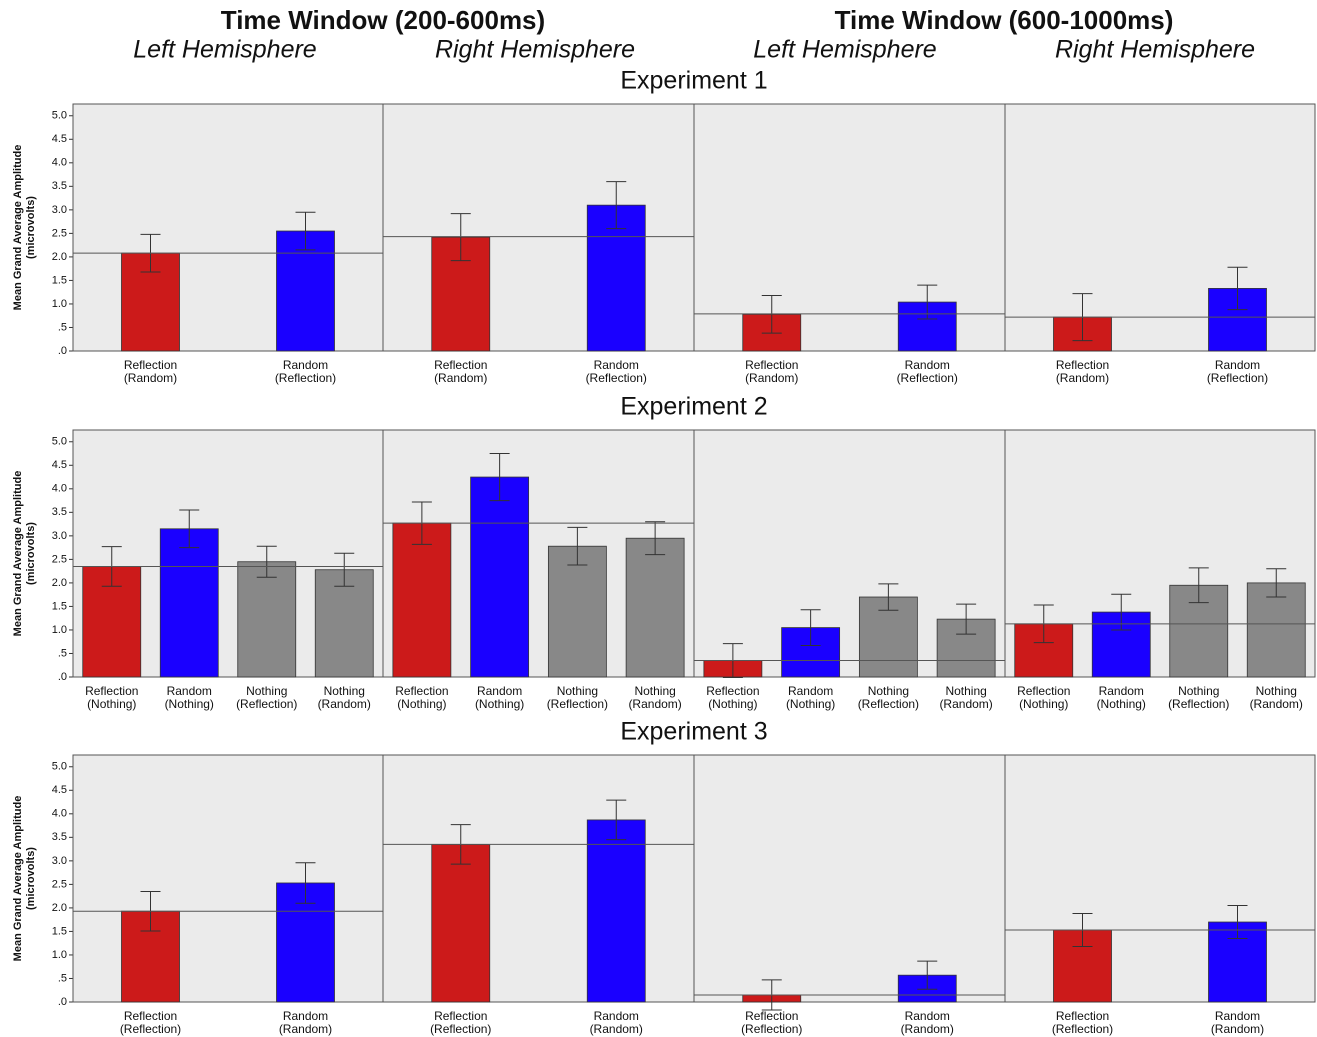 Image resolution: width=1317 pixels, height=1037 pixels. Describe the element at coordinates (693, 732) in the screenshot. I see `experiment-title: Experiment 3` at that location.